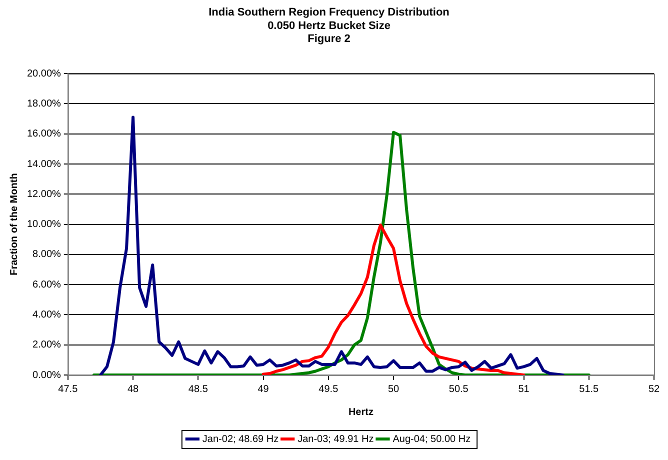 Image resolution: width=668 pixels, height=460 pixels. Describe the element at coordinates (47, 375) in the screenshot. I see `y-tick-label: 0.00%` at that location.